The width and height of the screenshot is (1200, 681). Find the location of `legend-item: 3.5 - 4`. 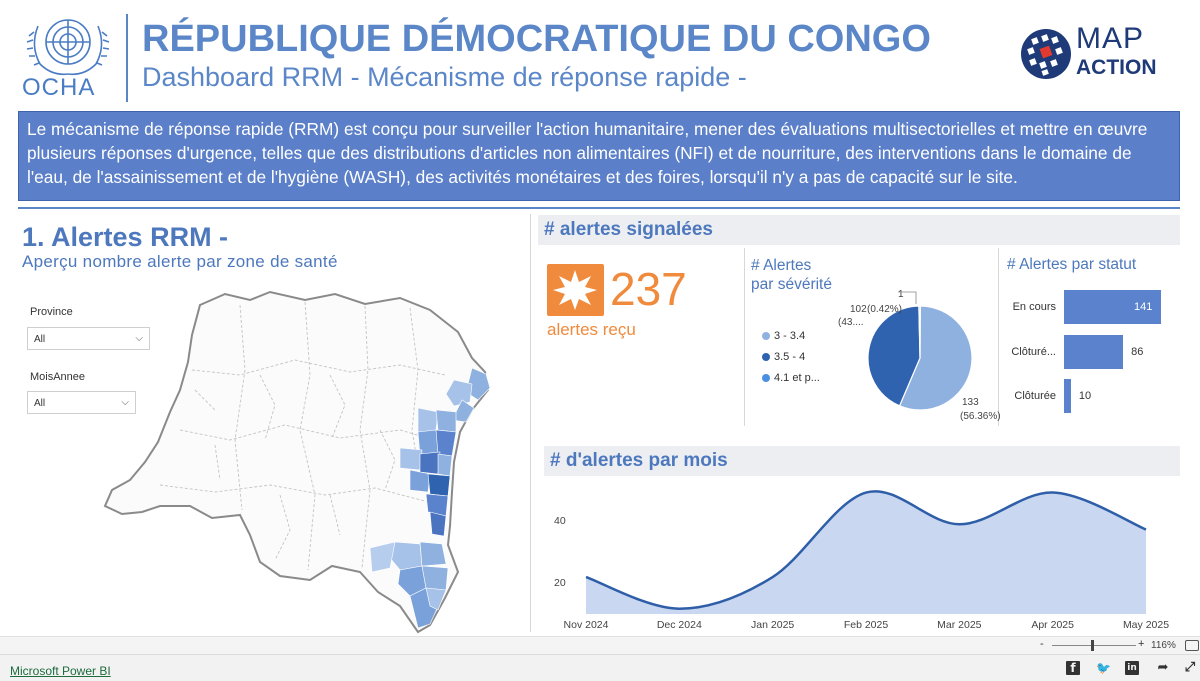

legend-item: 3.5 - 4 is located at coordinates (791, 357).